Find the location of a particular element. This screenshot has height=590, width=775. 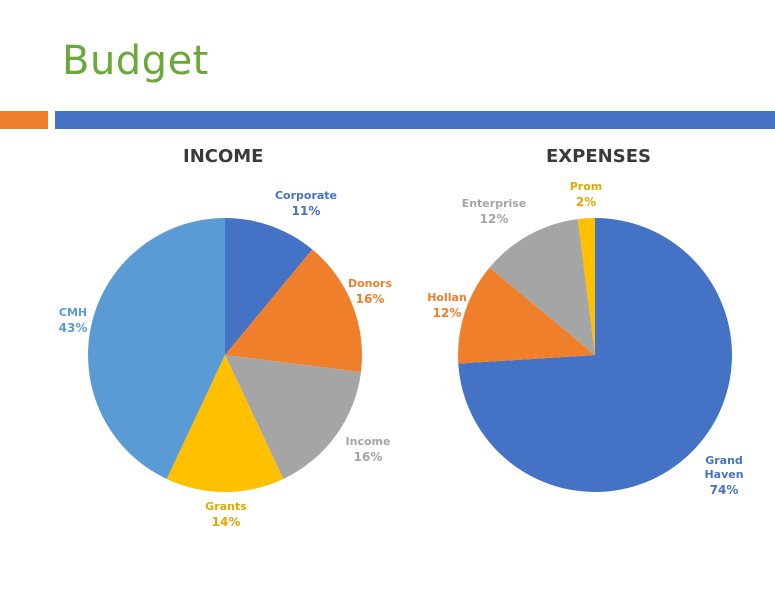

slide-title: Budget is located at coordinates (135, 61).